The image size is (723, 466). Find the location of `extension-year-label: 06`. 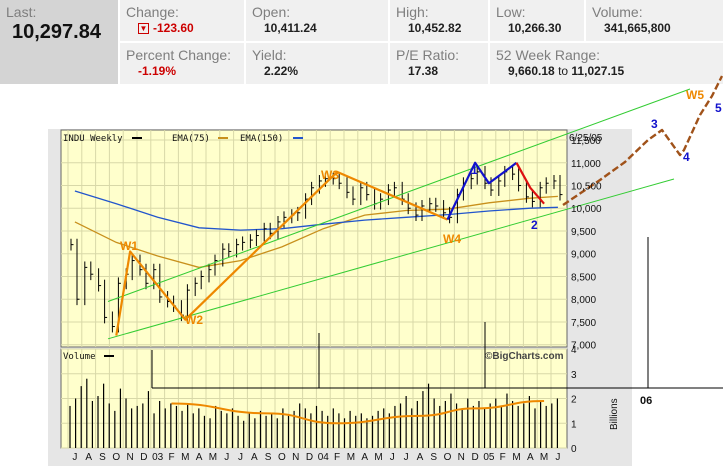

extension-year-label: 06 is located at coordinates (646, 401).